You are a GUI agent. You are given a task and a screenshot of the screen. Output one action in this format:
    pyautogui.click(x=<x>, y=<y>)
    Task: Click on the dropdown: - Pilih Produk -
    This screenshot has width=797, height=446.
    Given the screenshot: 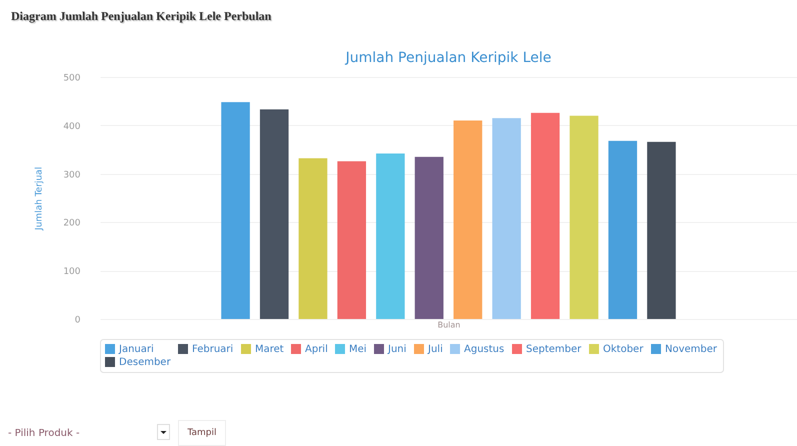 What is the action you would take?
    pyautogui.click(x=88, y=432)
    